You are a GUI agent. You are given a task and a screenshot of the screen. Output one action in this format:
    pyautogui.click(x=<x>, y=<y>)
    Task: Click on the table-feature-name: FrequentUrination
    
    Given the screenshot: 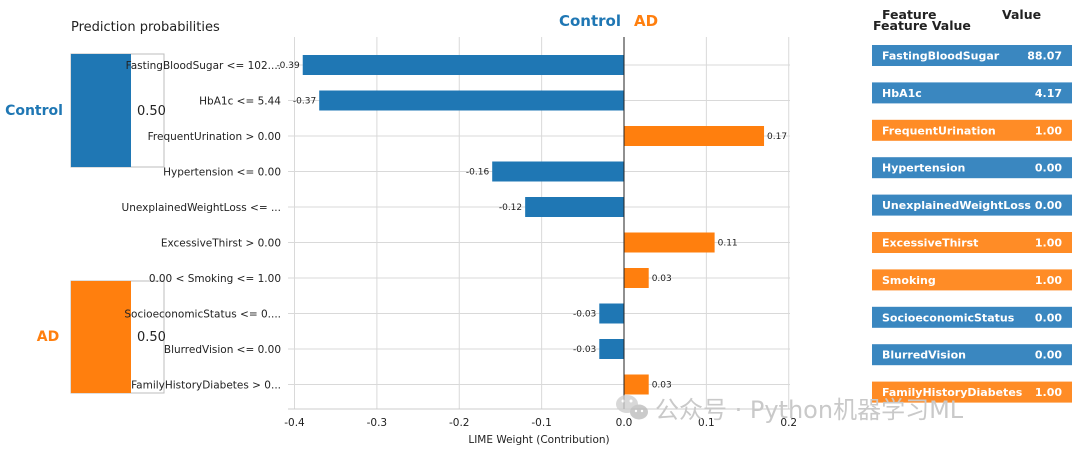 What is the action you would take?
    pyautogui.click(x=939, y=130)
    